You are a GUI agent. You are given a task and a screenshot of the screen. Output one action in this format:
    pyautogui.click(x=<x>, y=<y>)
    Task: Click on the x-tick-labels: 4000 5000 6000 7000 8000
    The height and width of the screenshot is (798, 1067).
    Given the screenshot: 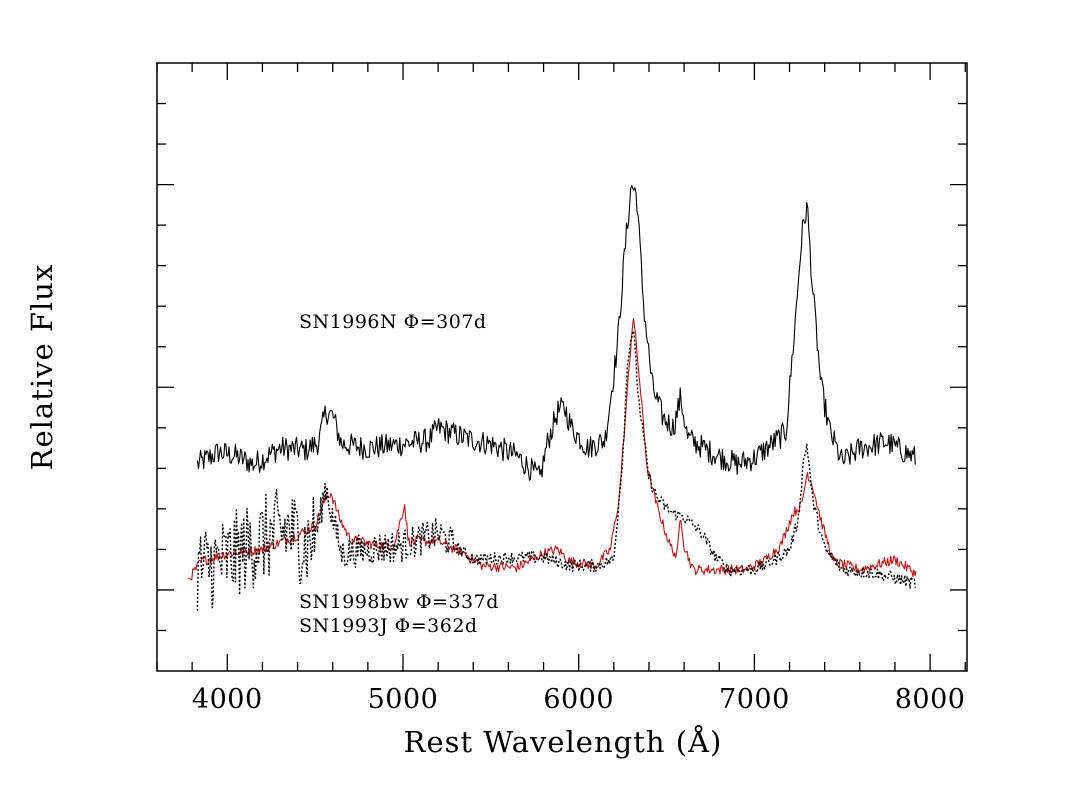 What is the action you would take?
    pyautogui.click(x=579, y=699)
    